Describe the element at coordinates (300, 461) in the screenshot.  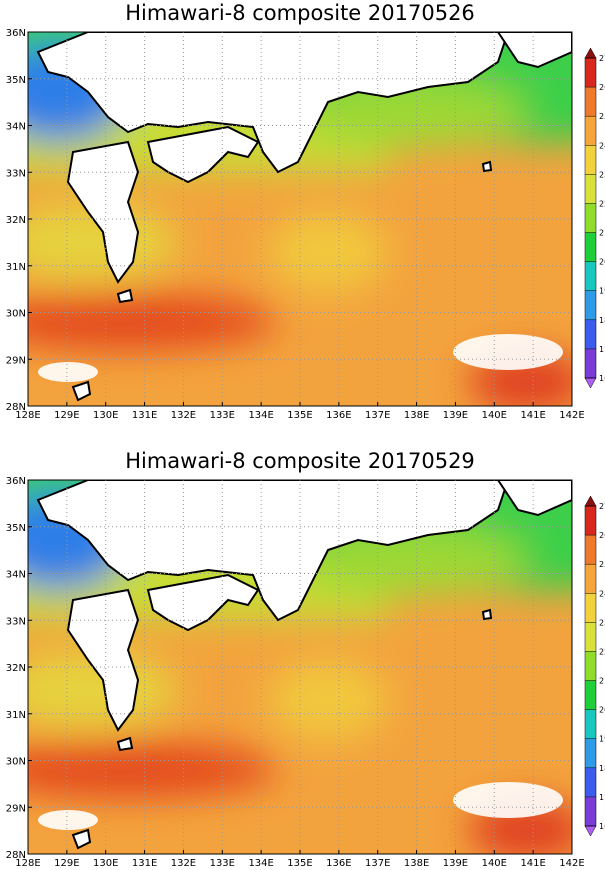
I see `map-title: Himawari-8 composite 20170529` at that location.